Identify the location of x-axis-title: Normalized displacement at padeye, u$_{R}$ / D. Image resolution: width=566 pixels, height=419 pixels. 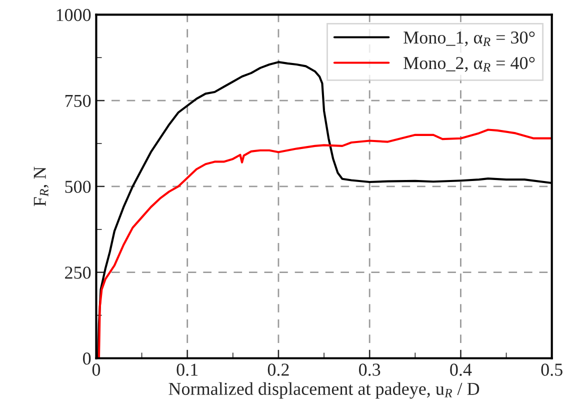
(324, 390).